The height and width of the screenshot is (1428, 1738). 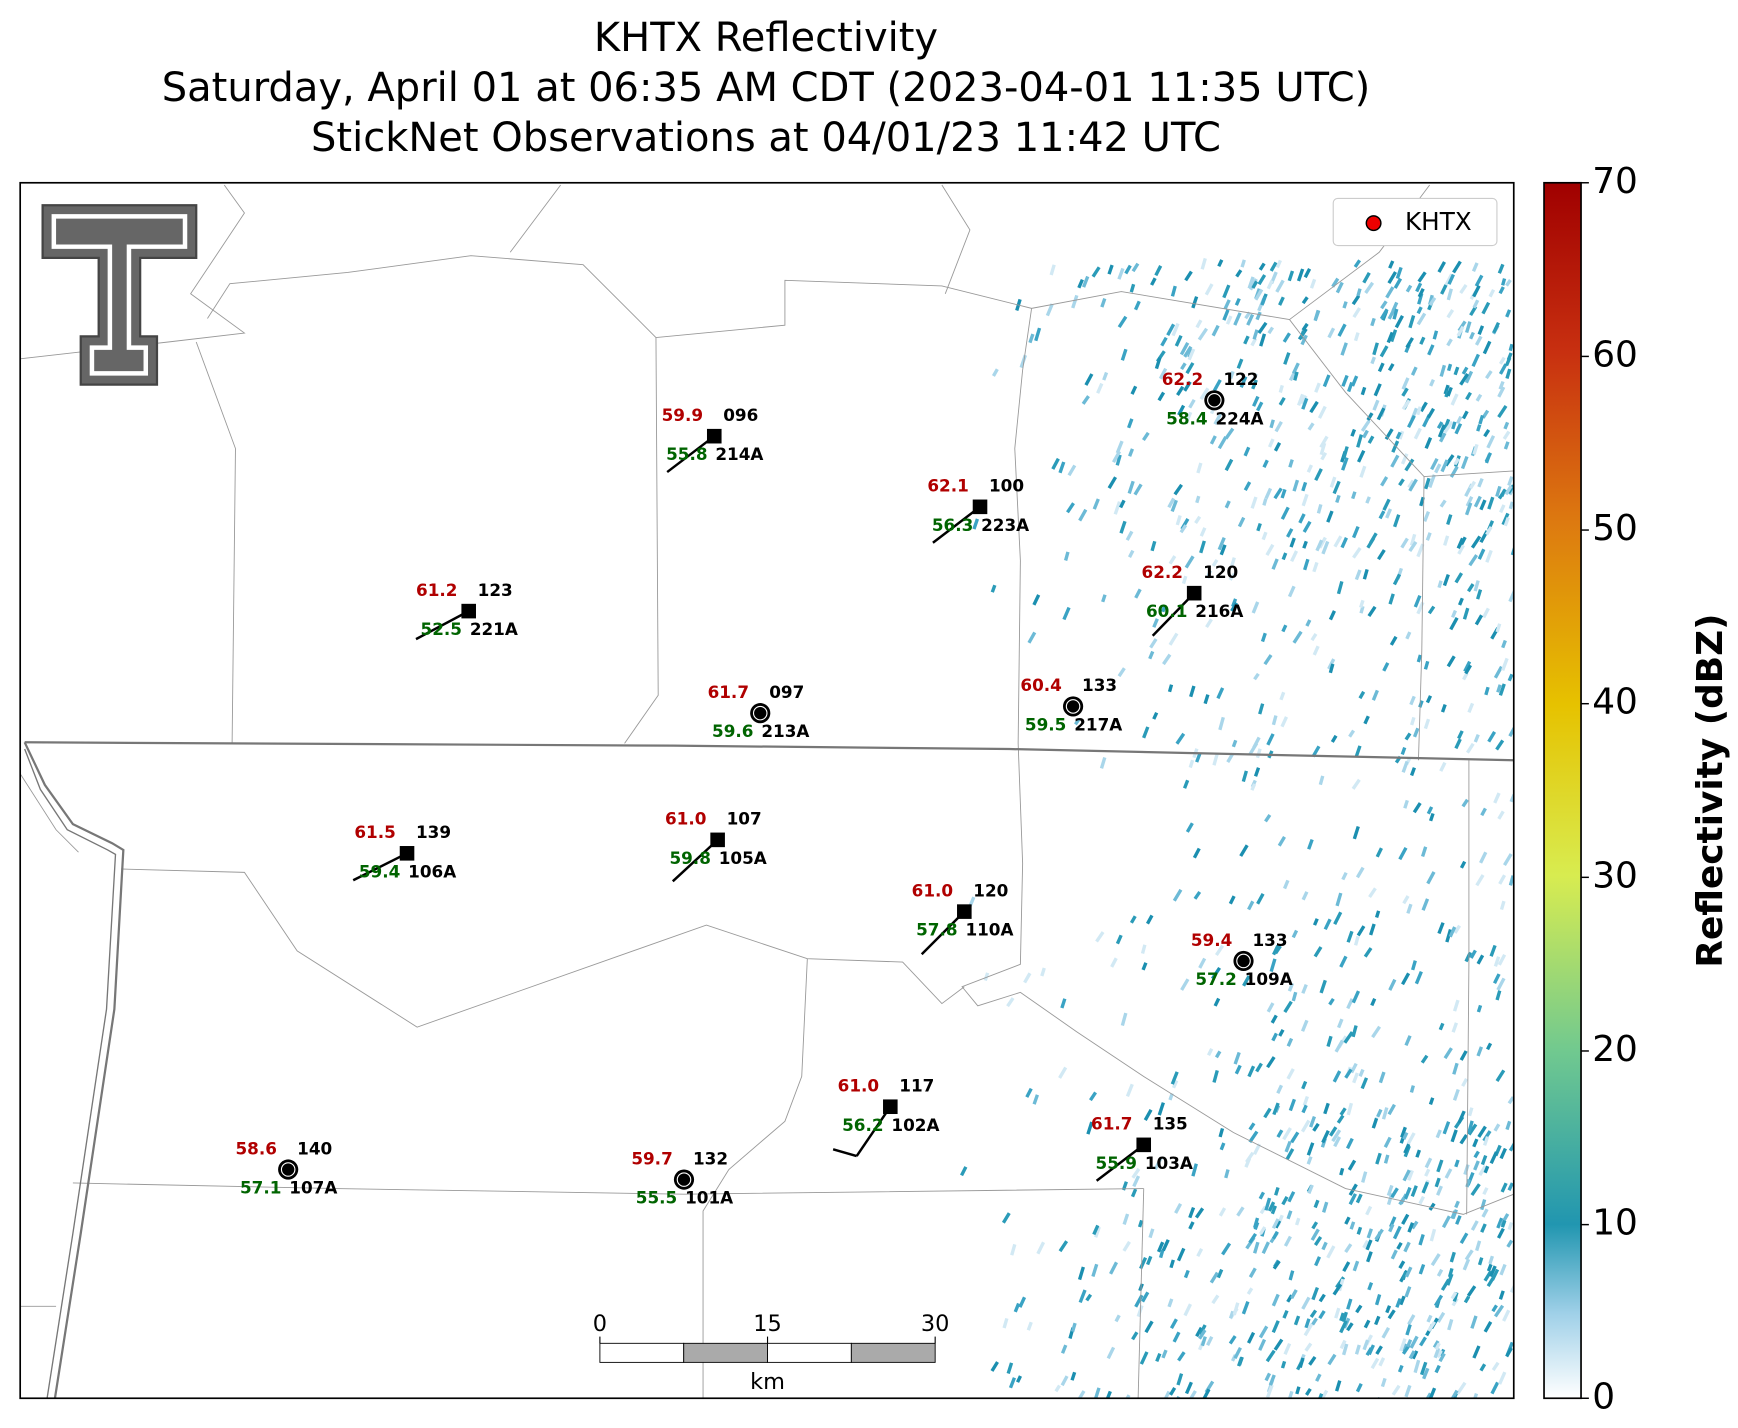 I want to click on scale-segment, so click(x=642, y=1352).